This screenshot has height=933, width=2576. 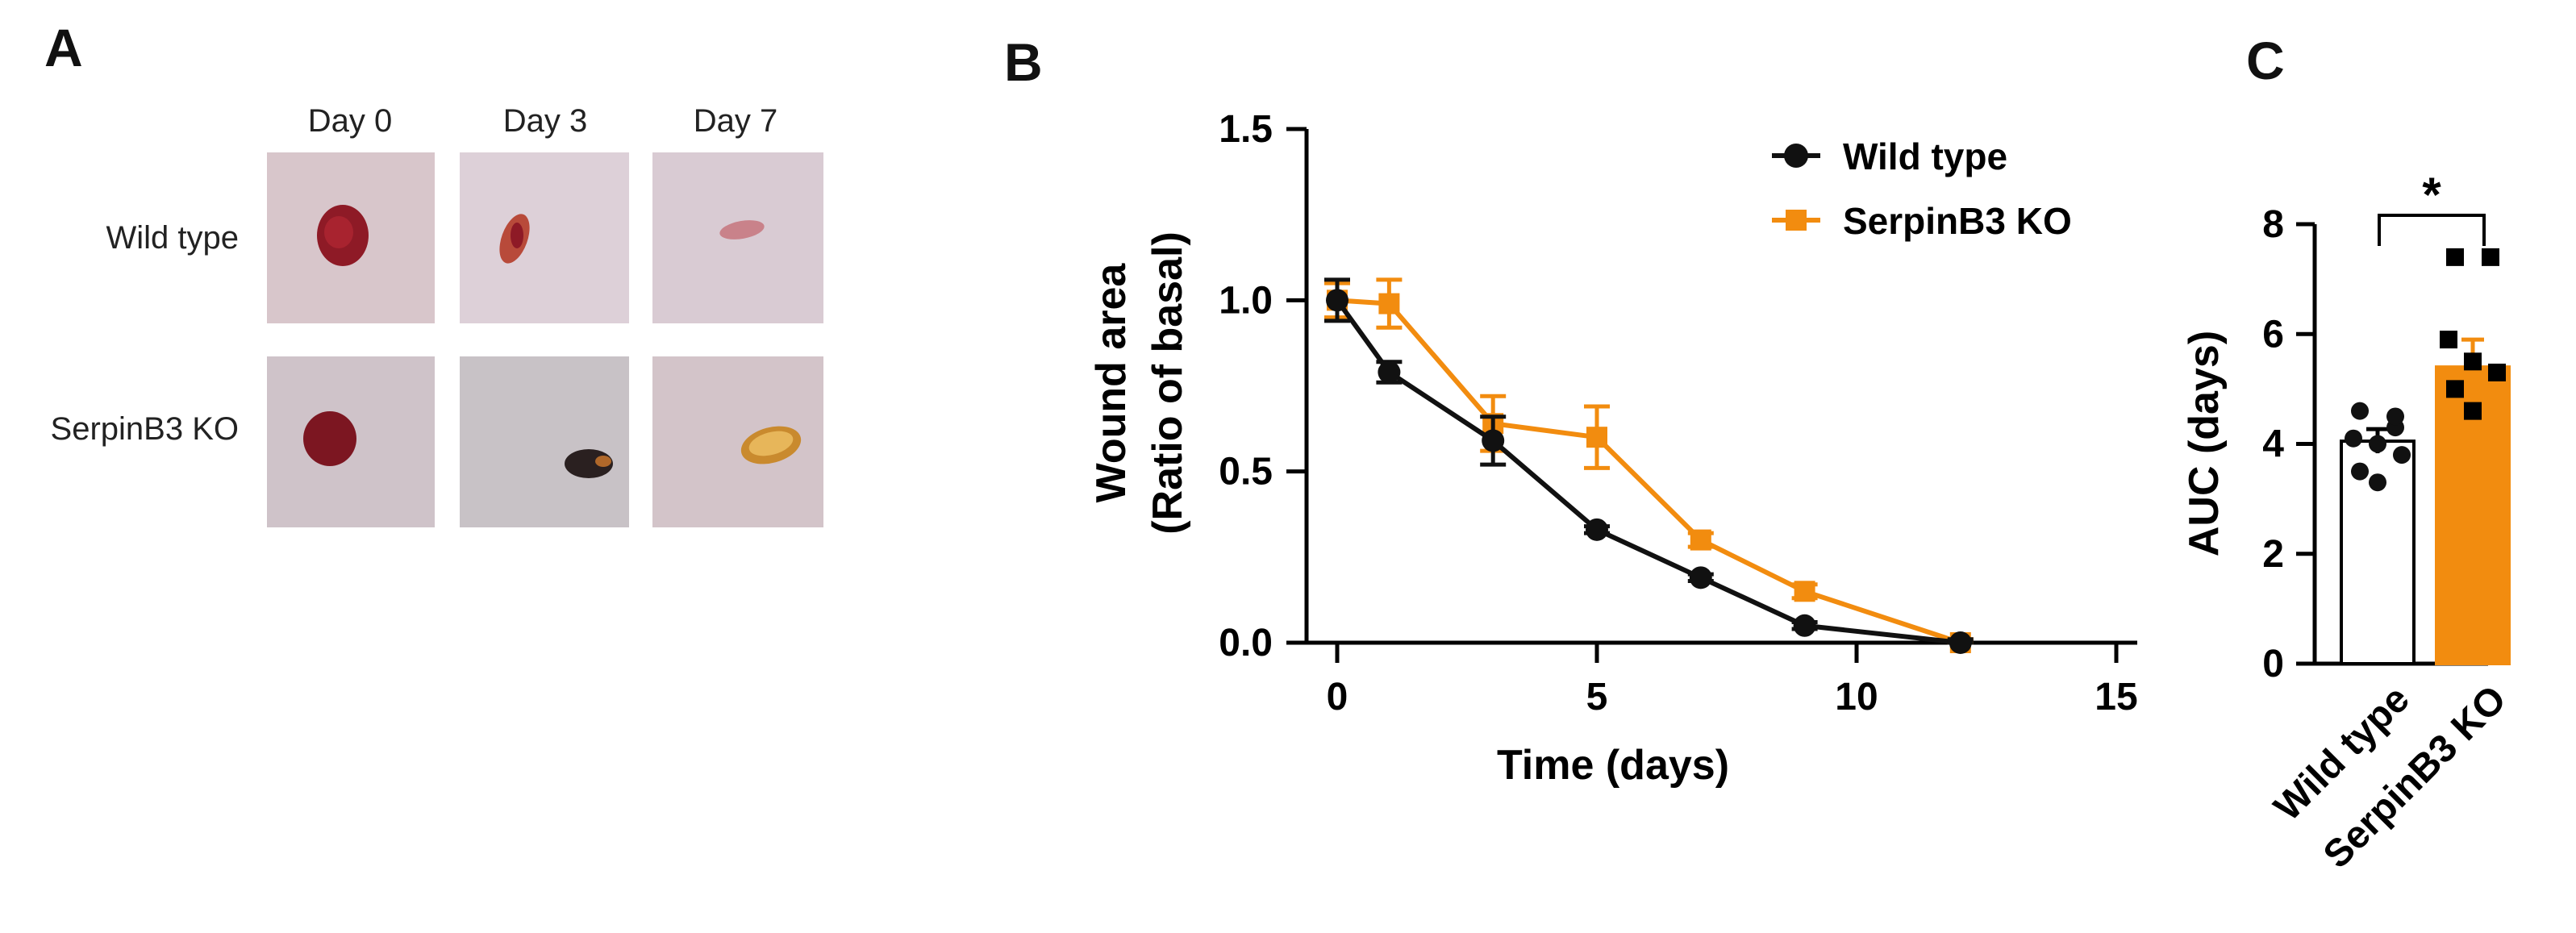 What do you see at coordinates (1796, 156) in the screenshot?
I see `legend-marker-wild-type` at bounding box center [1796, 156].